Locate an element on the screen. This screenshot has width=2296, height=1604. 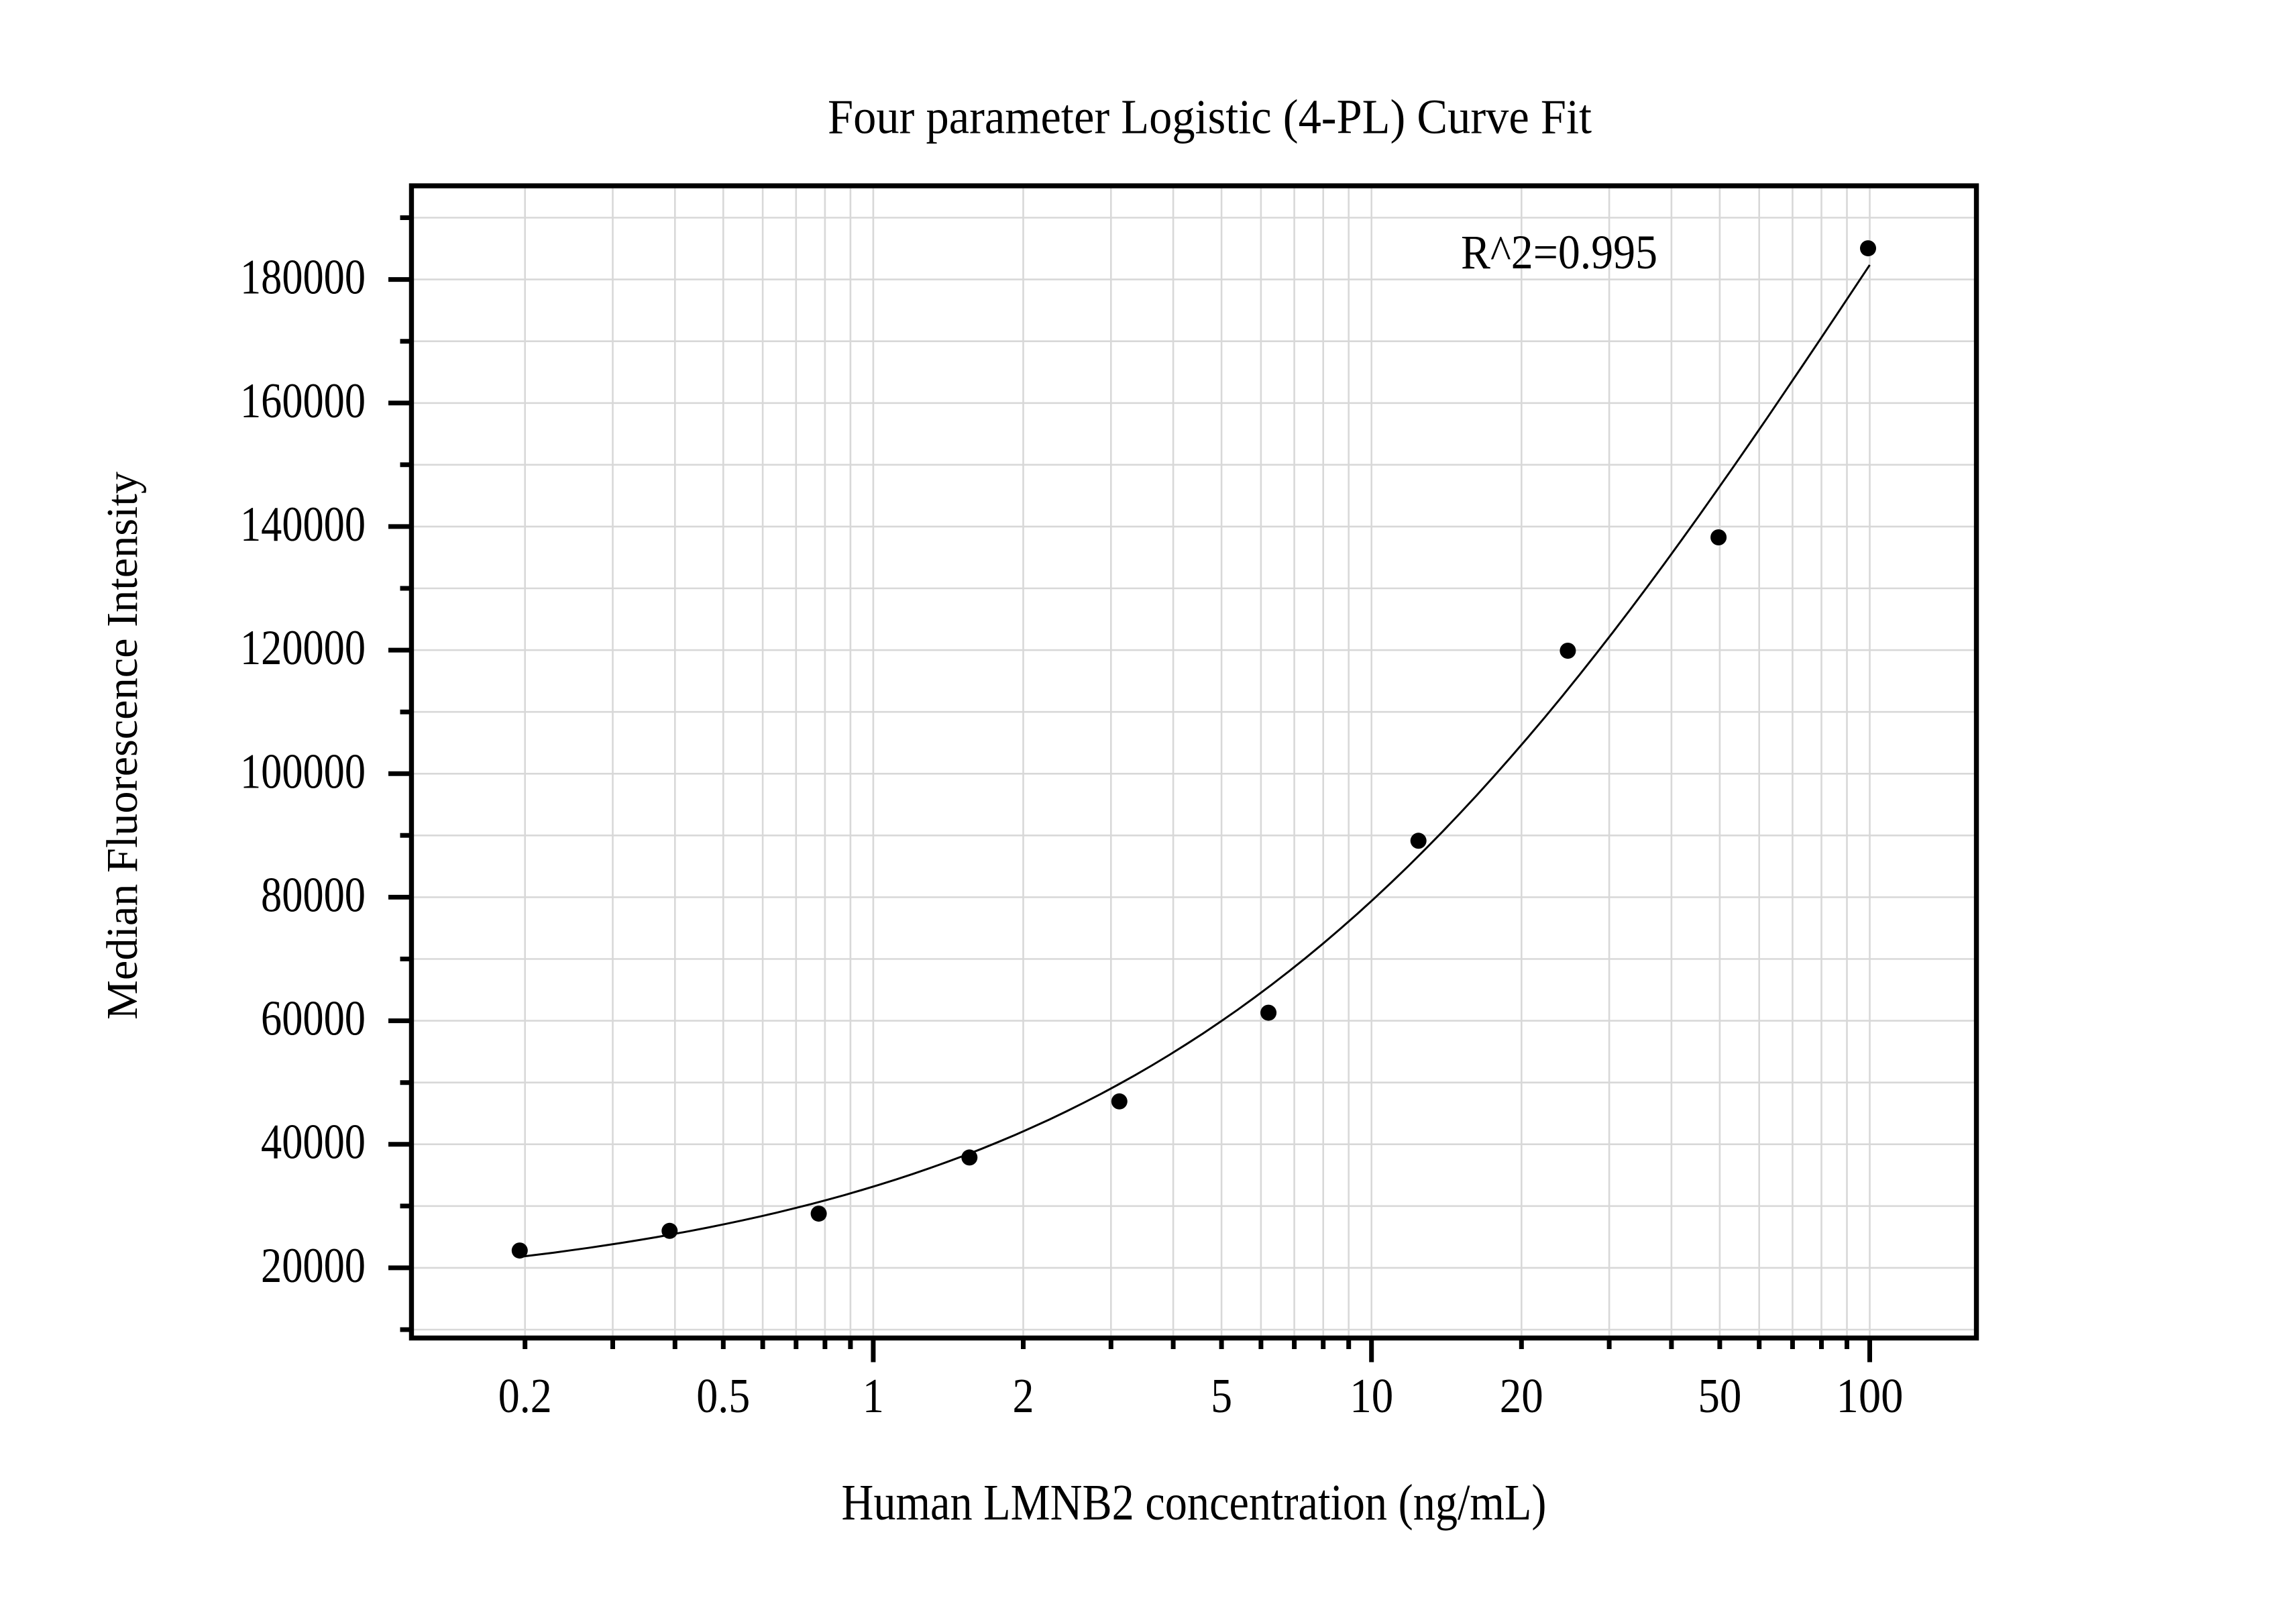
svg-text: 60000 is located at coordinates (313, 1020).